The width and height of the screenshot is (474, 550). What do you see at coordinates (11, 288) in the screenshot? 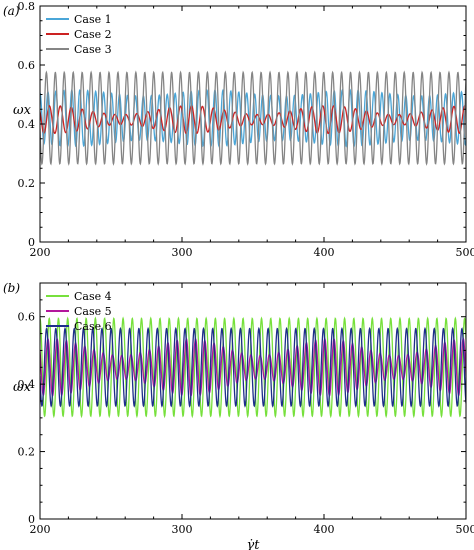
I see `panel-label: (b)` at bounding box center [11, 288].